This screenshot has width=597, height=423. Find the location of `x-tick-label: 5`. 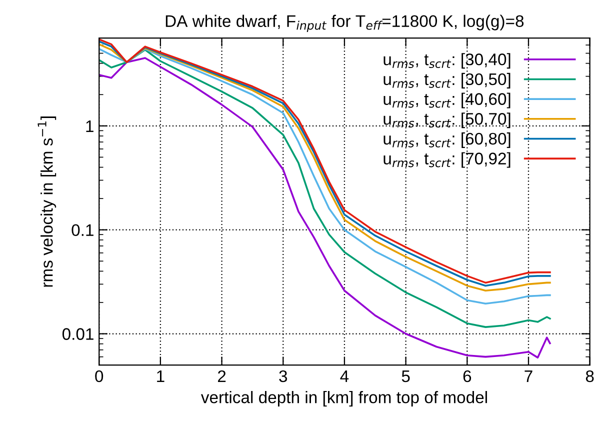

x-tick-label: 5 is located at coordinates (406, 376).